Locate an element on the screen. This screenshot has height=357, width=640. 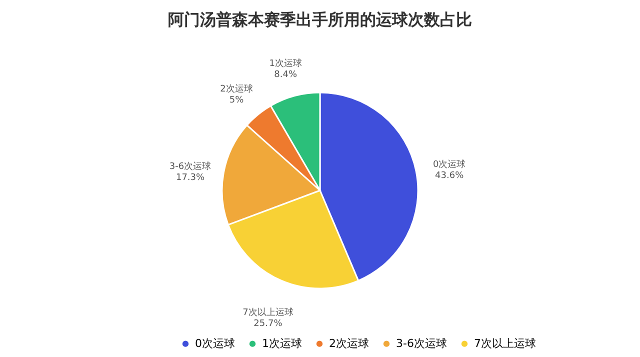
legend-label: 1次运球 is located at coordinates (282, 343).